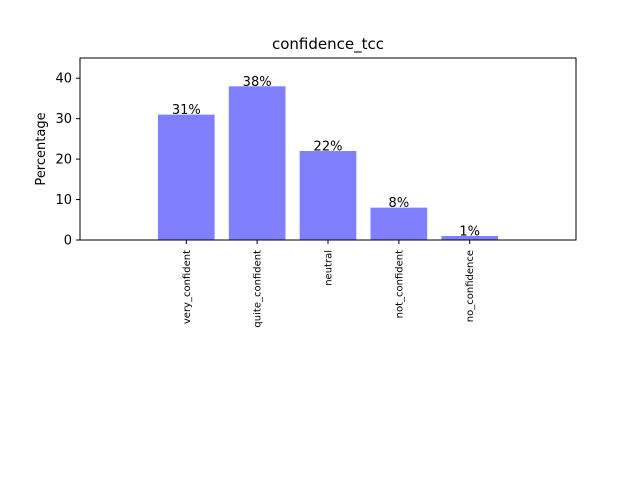 This screenshot has width=640, height=480. What do you see at coordinates (63, 79) in the screenshot?
I see `y-tick-label: 40` at bounding box center [63, 79].